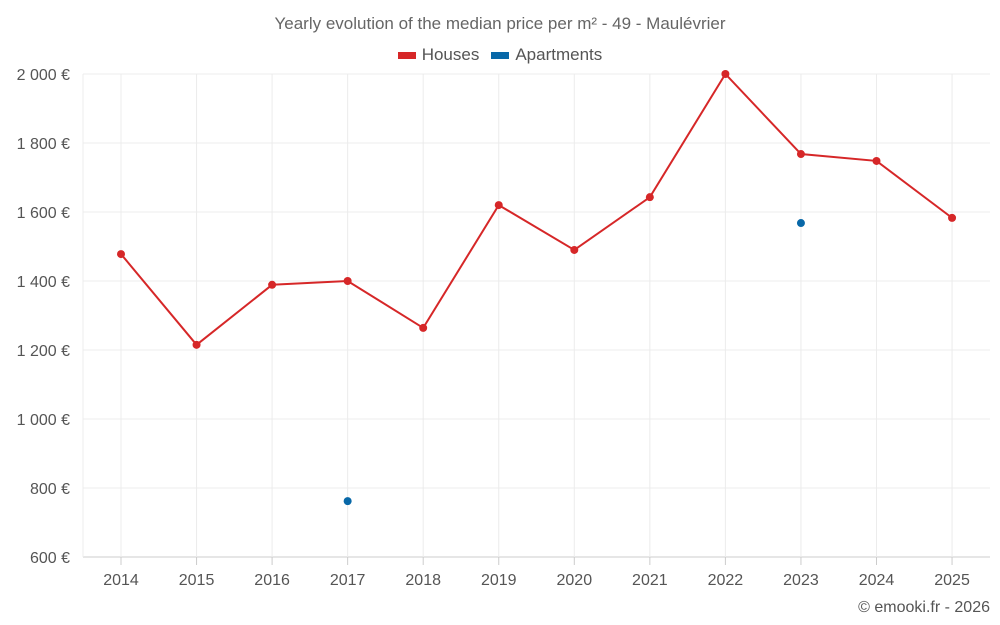  What do you see at coordinates (272, 580) in the screenshot?
I see `x-tick-label: 2016` at bounding box center [272, 580].